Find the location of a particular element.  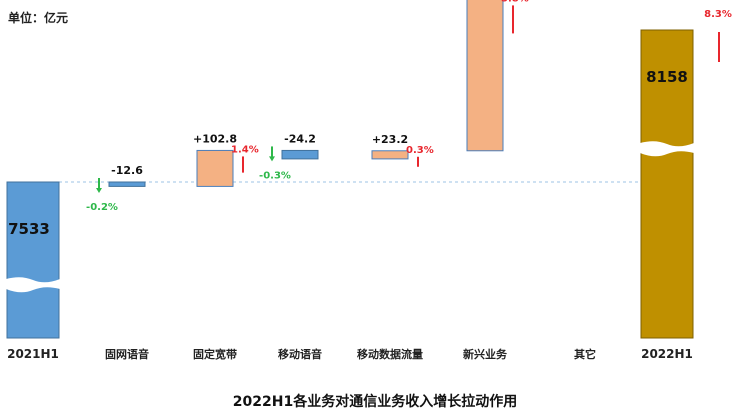

pct-label: 0.3% is located at coordinates (420, 150).